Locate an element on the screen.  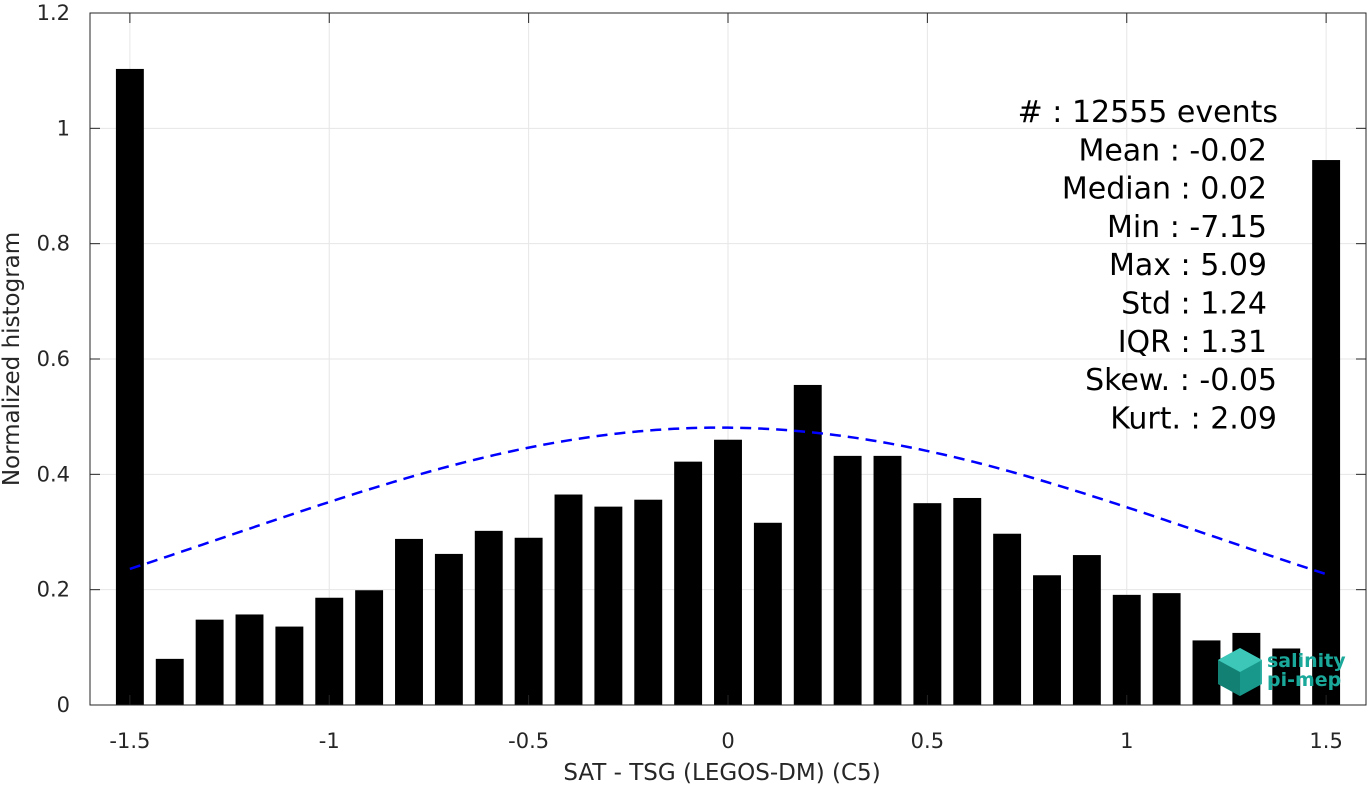
stat-line: Kurt. : 2.09 is located at coordinates (1193, 418).